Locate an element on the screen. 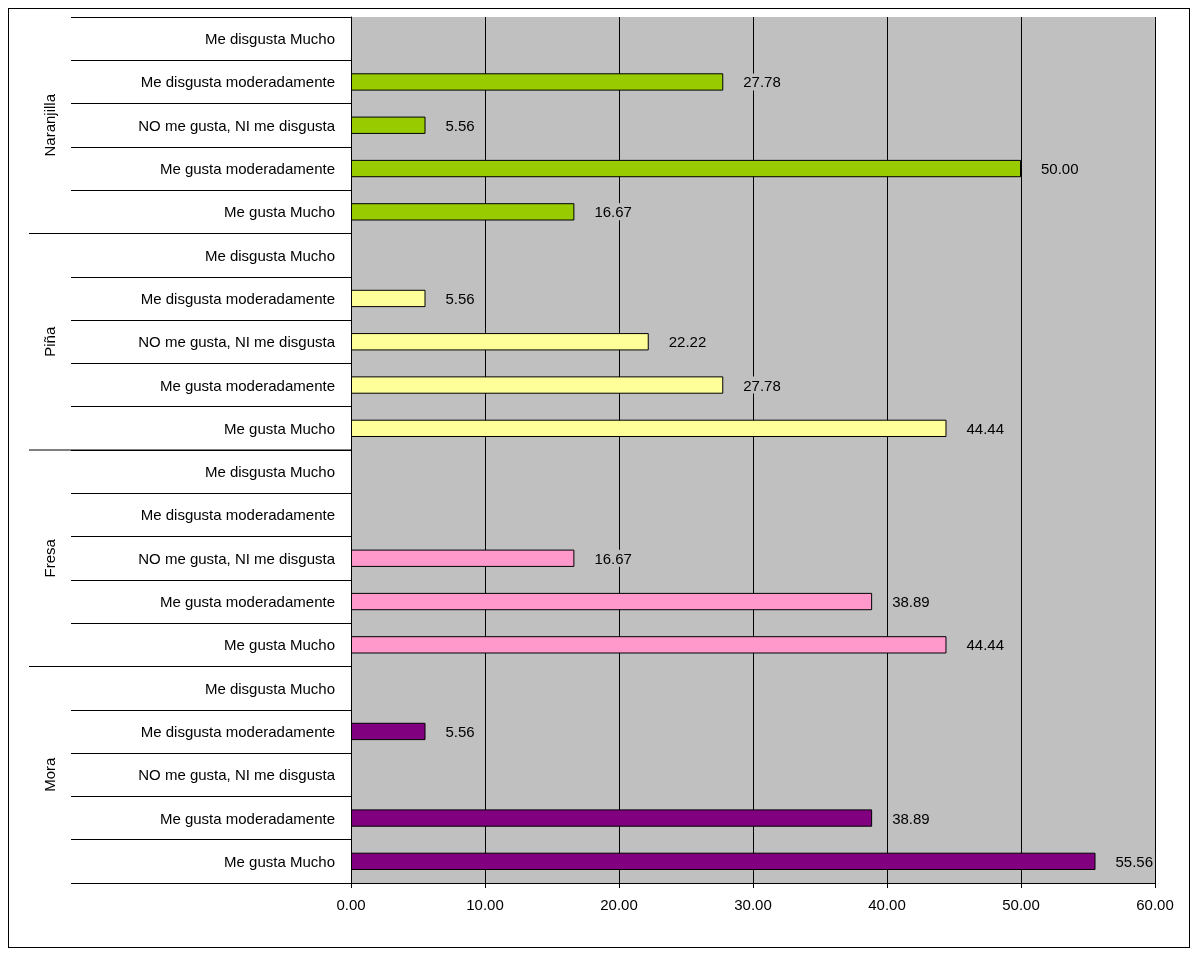  text: Fresa is located at coordinates (49, 558).